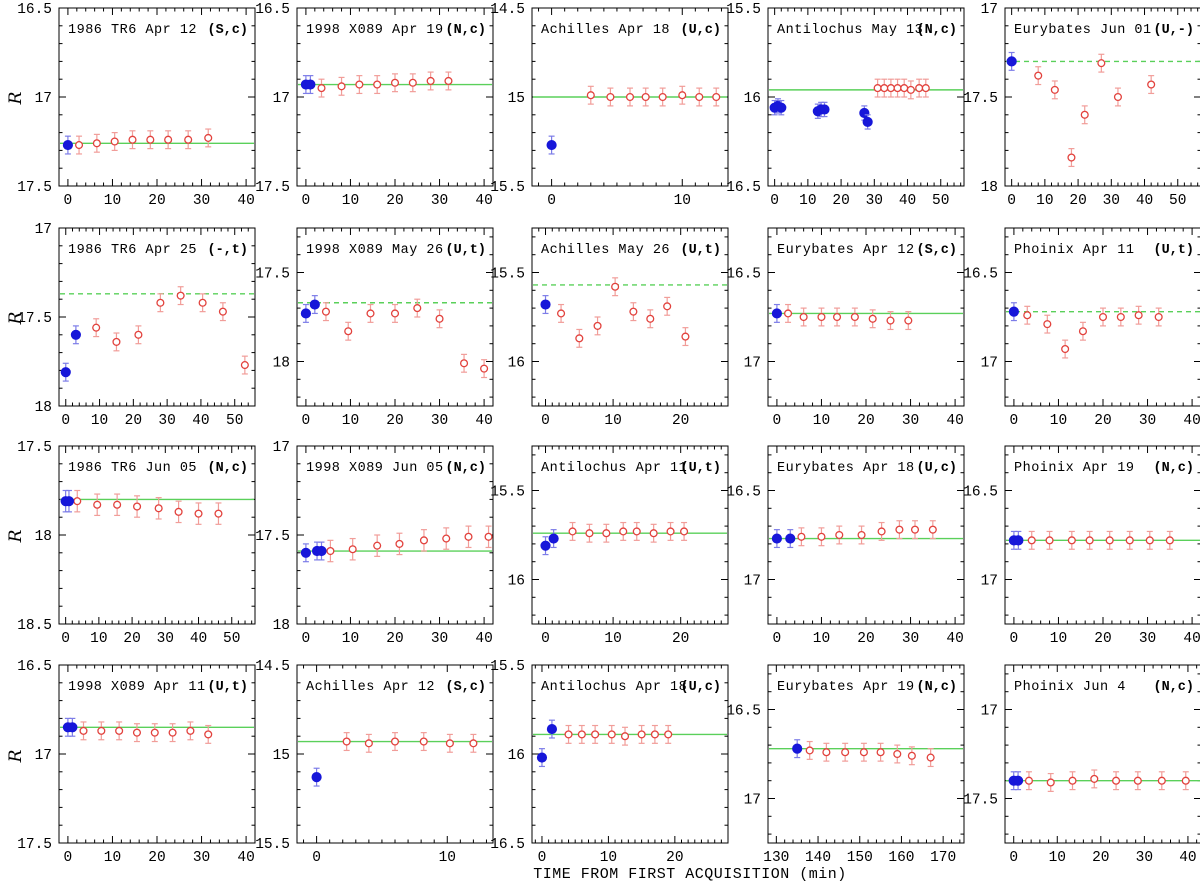  Describe the element at coordinates (507, 493) in the screenshot. I see `y-tick-label: 15.5` at that location.